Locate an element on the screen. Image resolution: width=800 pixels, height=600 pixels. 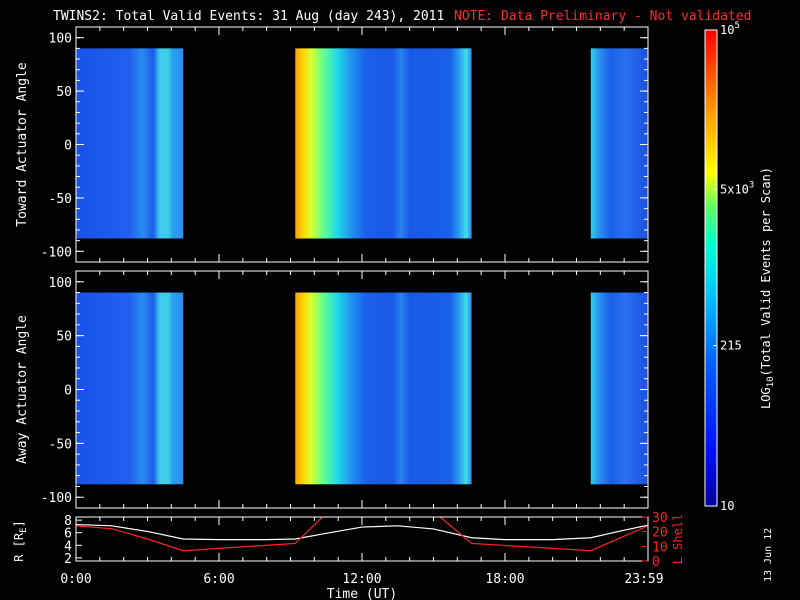
x-tick-label: 6:00 is located at coordinates (218, 579).